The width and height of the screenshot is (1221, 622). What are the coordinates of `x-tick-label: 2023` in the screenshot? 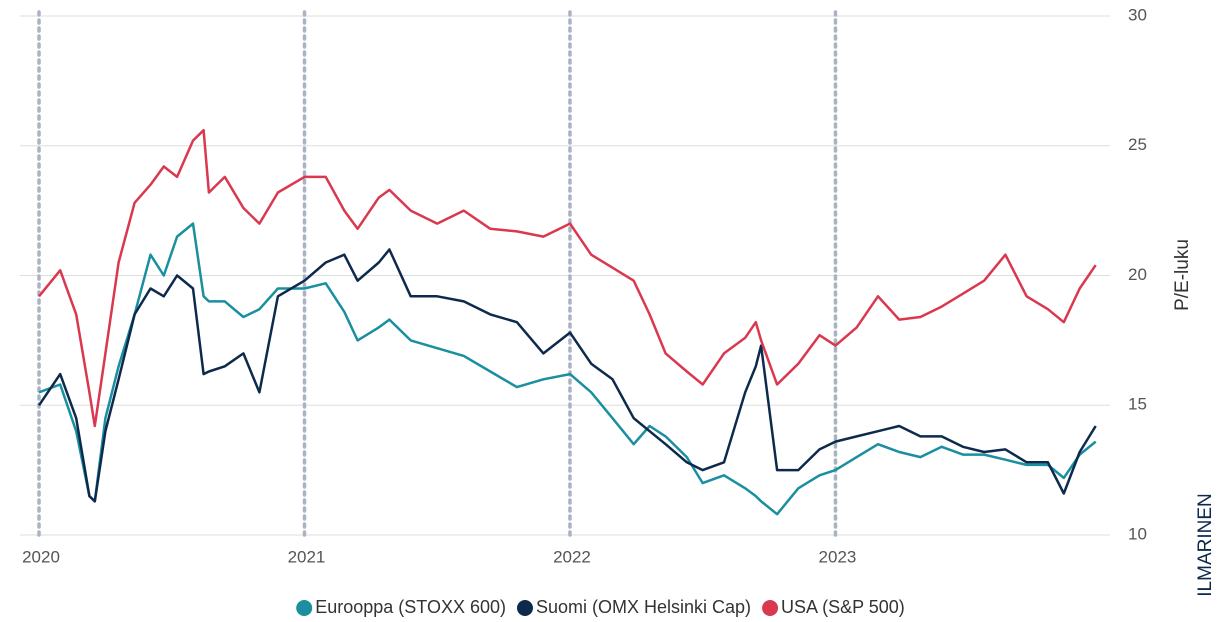 It's located at (838, 556).